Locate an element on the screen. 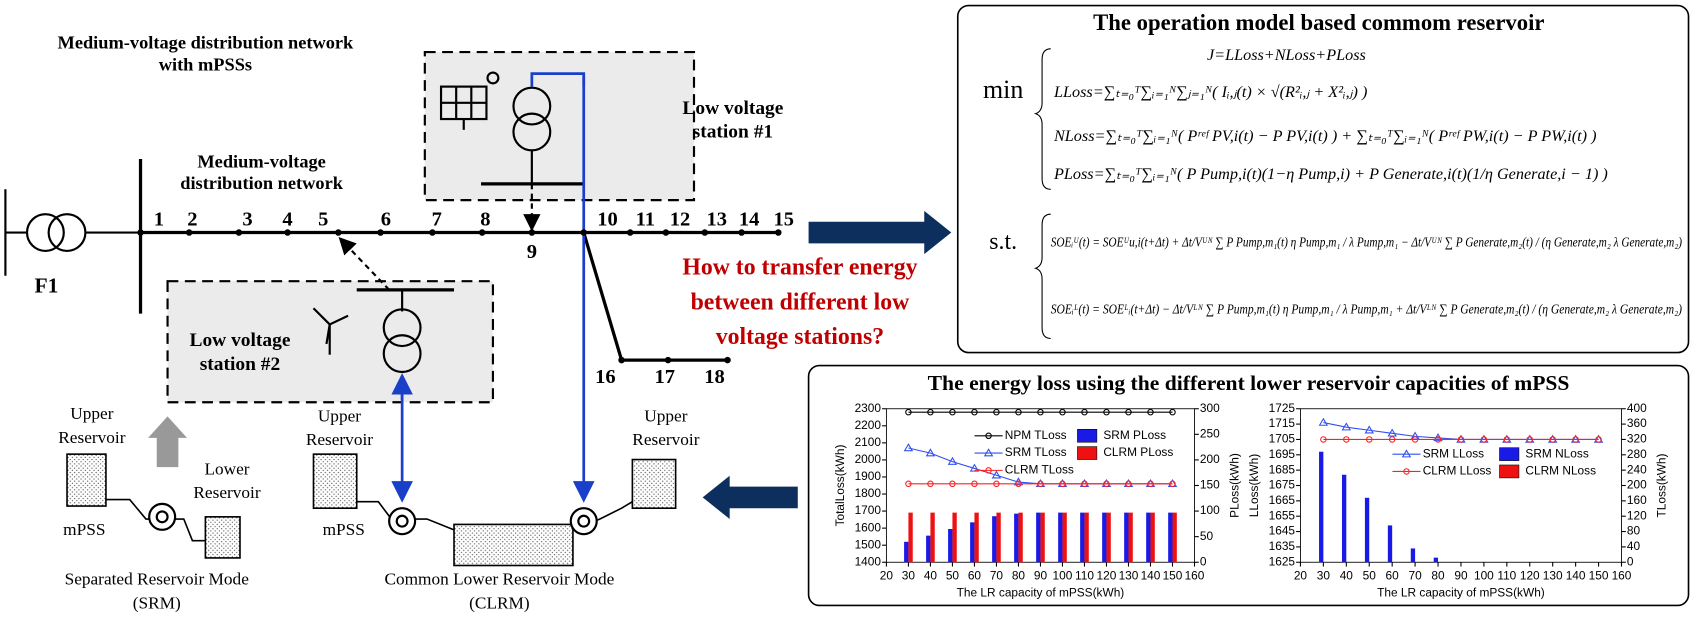 This screenshot has width=1695, height=624. brace is located at coordinates (1042, 276).